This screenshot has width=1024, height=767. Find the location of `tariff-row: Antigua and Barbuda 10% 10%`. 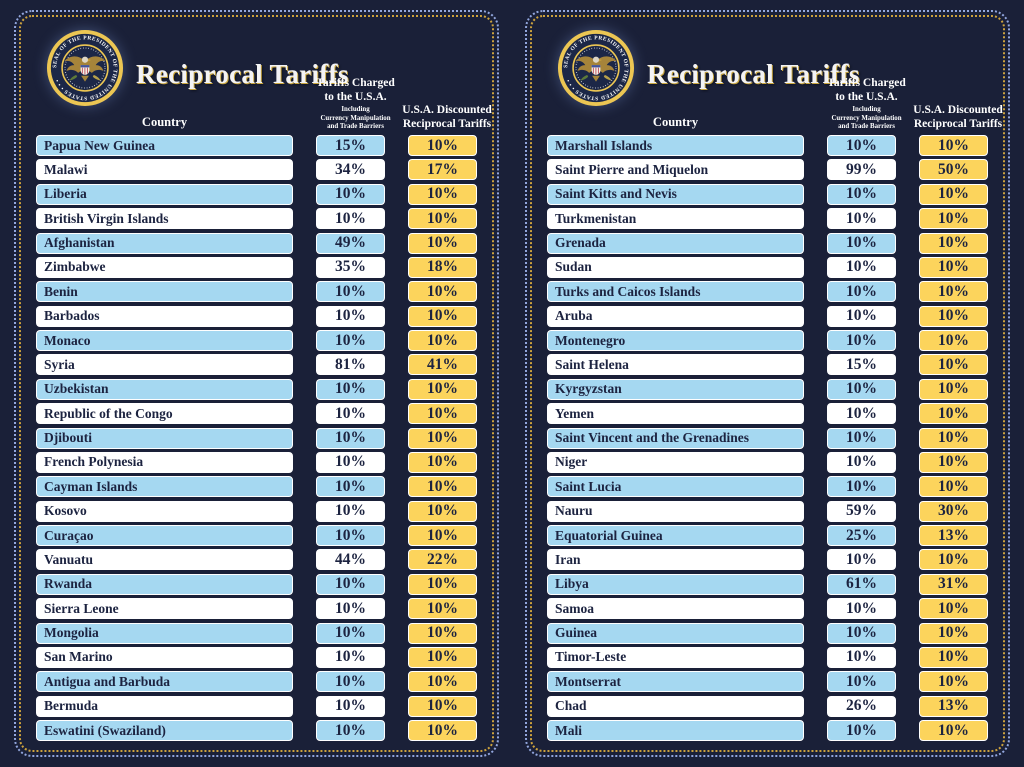

tariff-row: Antigua and Barbuda 10% 10% is located at coordinates (256, 682).